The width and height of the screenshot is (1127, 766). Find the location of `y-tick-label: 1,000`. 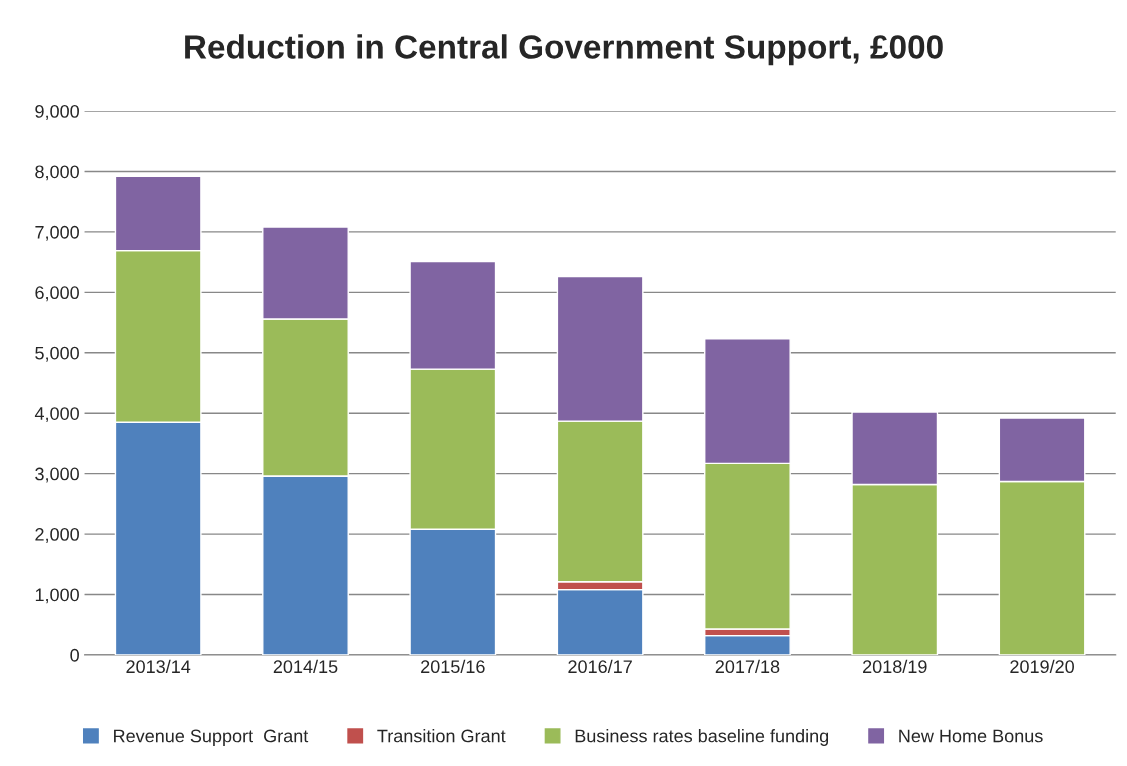

y-tick-label: 1,000 is located at coordinates (57, 596).